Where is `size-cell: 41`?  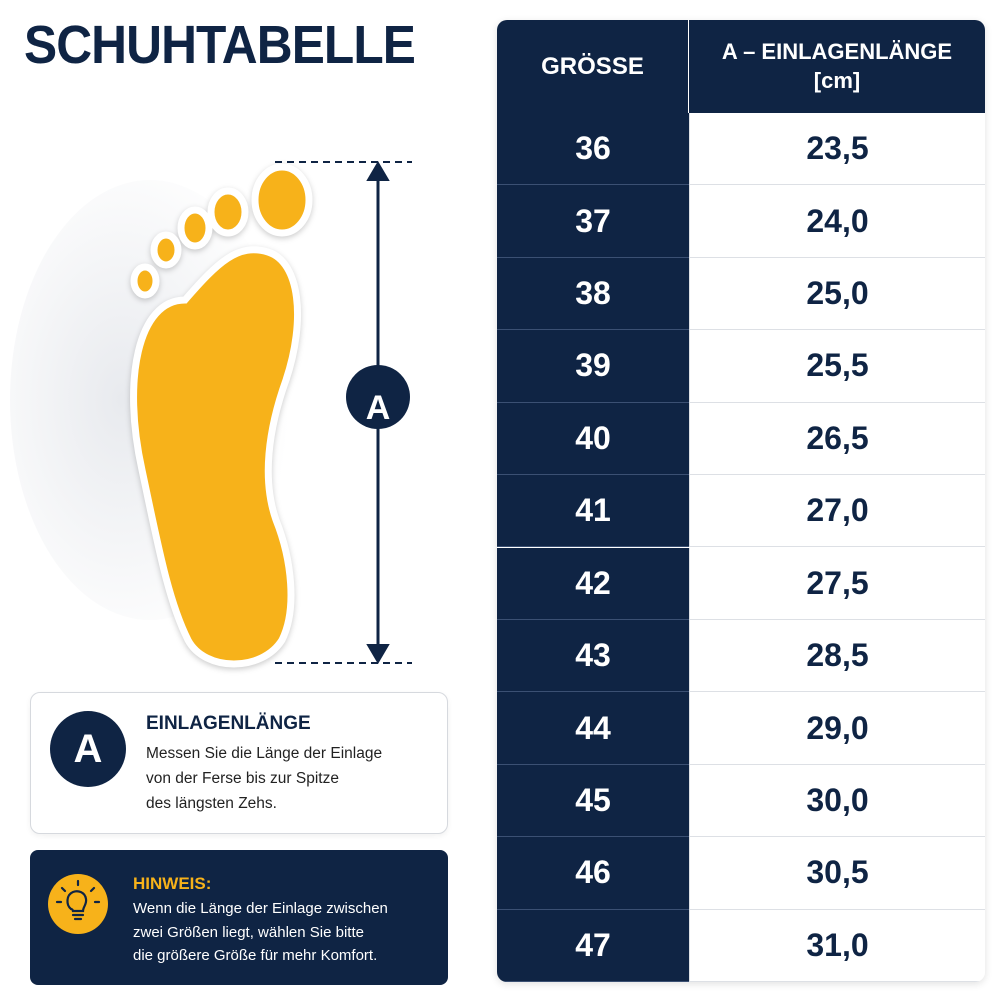 size-cell: 41 is located at coordinates (593, 511).